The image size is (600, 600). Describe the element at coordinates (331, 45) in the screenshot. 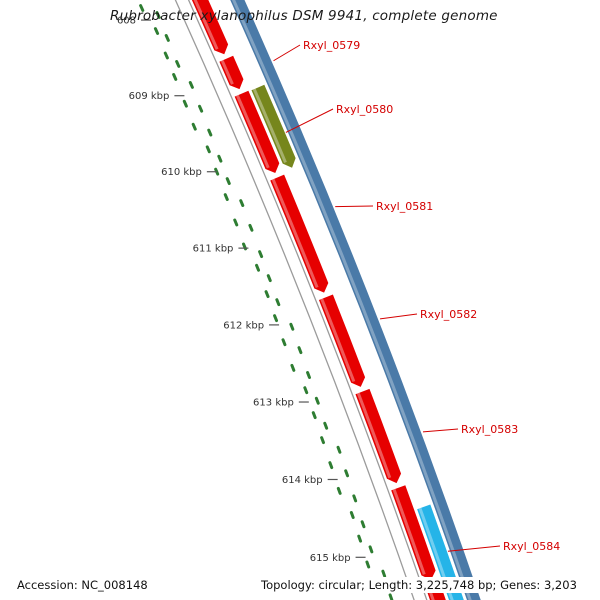

I see `gene-label: Rxyl_0579` at that location.